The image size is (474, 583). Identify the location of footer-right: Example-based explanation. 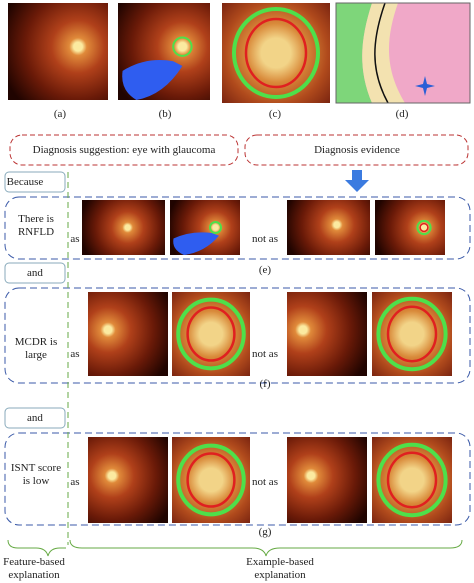
(280, 568).